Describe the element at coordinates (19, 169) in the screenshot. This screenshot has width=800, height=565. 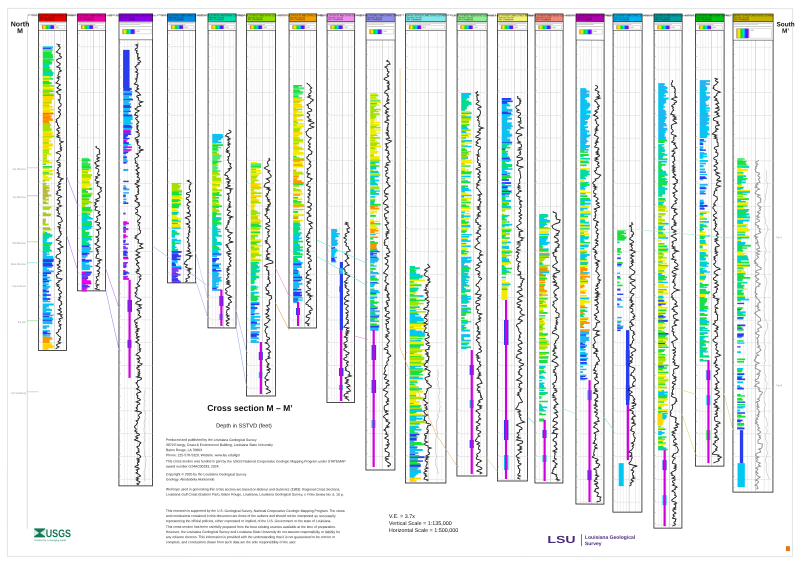
I see `svg-text: Top Pliocene` at that location.